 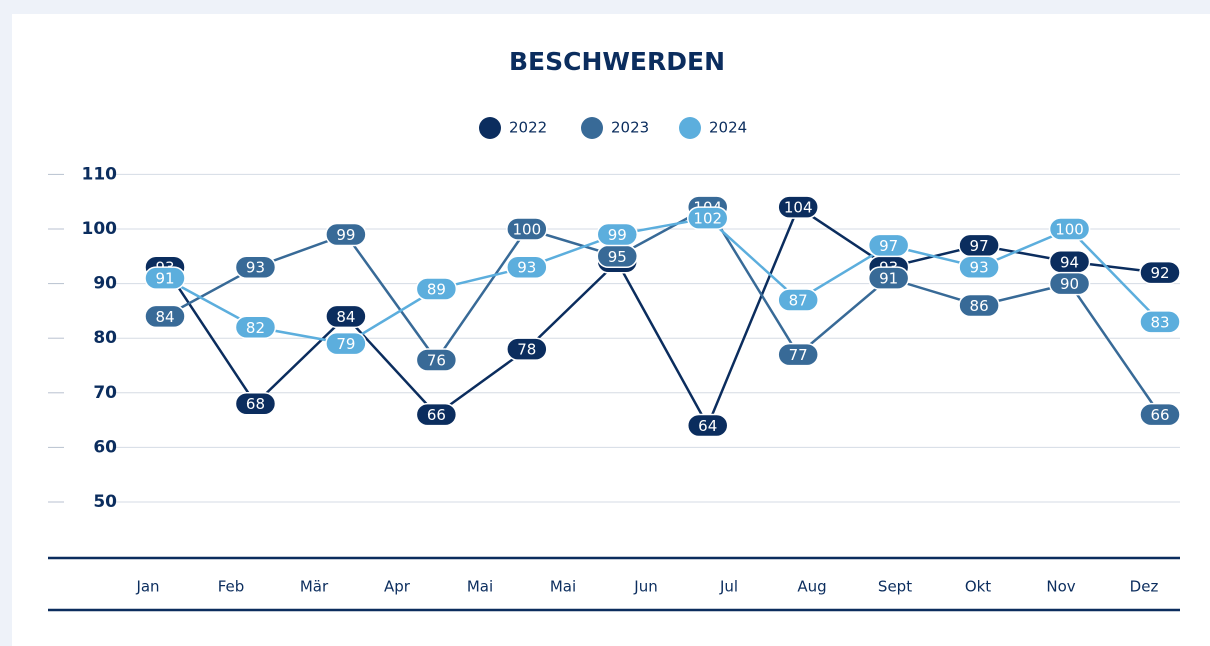 I want to click on chart-title: BESCHWERDEN, so click(x=617, y=61).